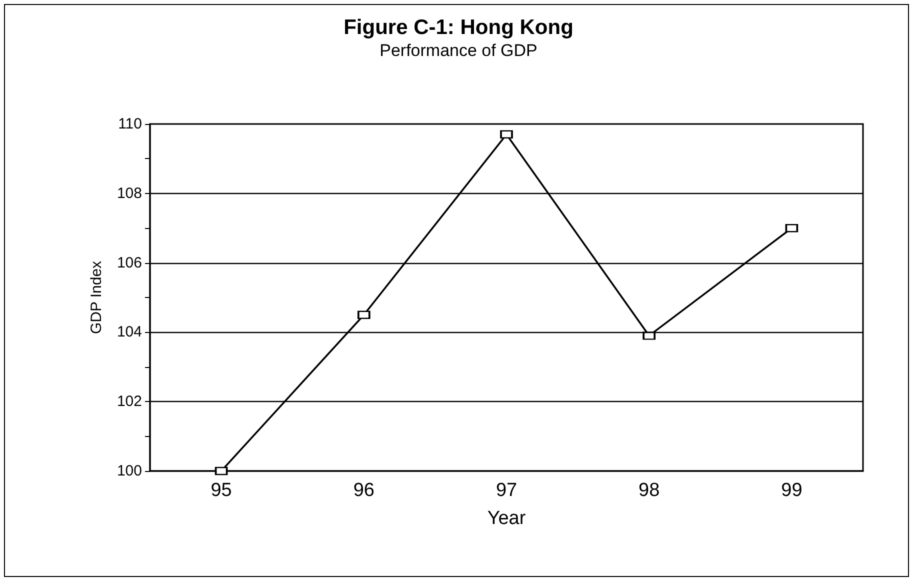 Image resolution: width=917 pixels, height=585 pixels. What do you see at coordinates (129, 401) in the screenshot?
I see `y-tick-label: 102` at bounding box center [129, 401].